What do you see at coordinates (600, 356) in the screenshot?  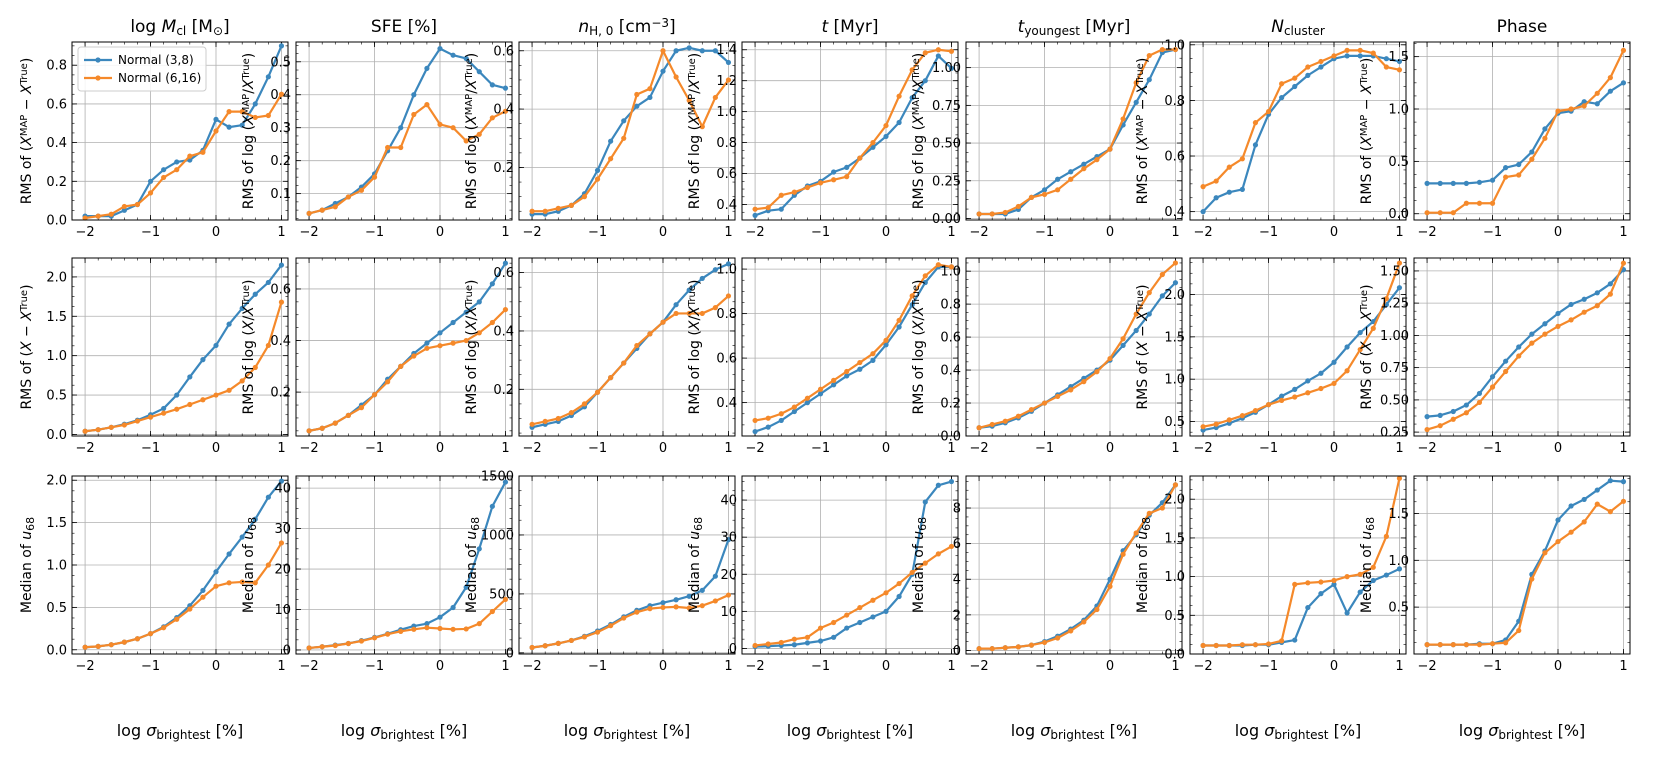 I see `panel-row2-col3: −2 −1 0 1 0.2 0.4 0.6 RMS of log (X/XTrue)` at bounding box center [600, 356].